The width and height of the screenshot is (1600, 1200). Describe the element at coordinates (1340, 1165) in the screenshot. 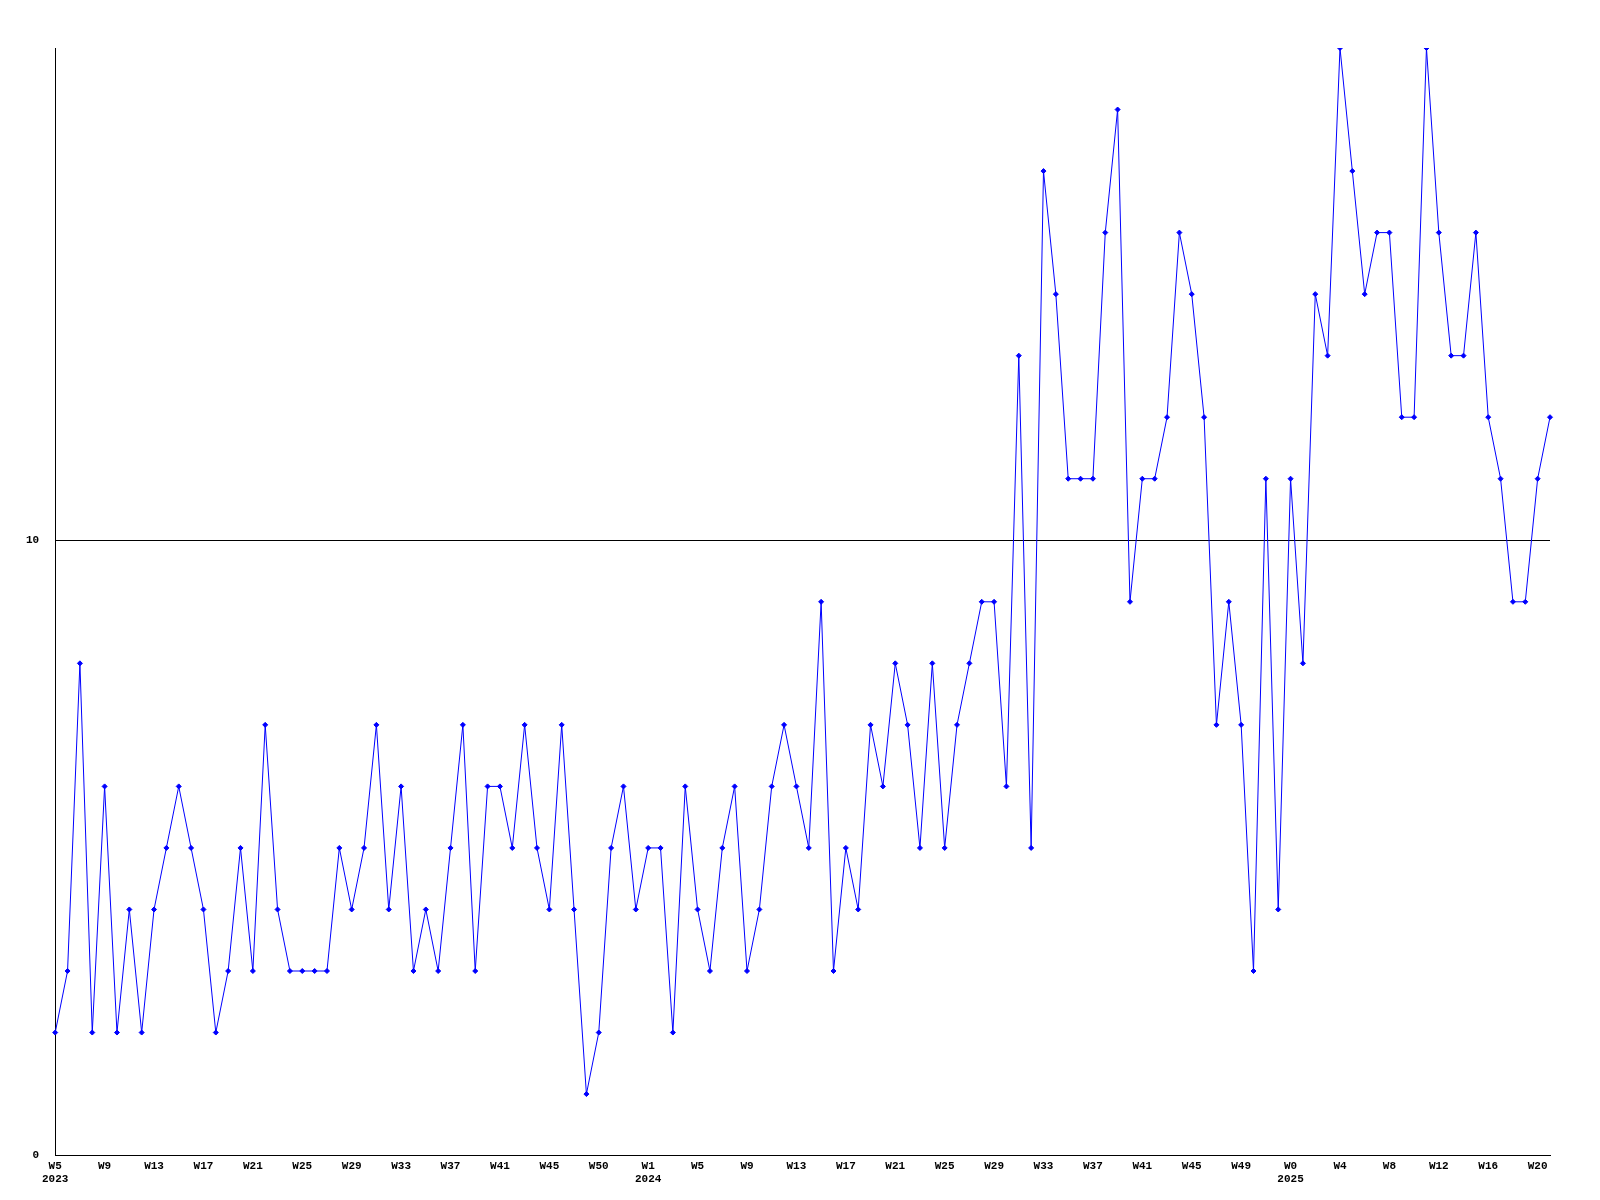

I see `x-tick-label: W4` at that location.